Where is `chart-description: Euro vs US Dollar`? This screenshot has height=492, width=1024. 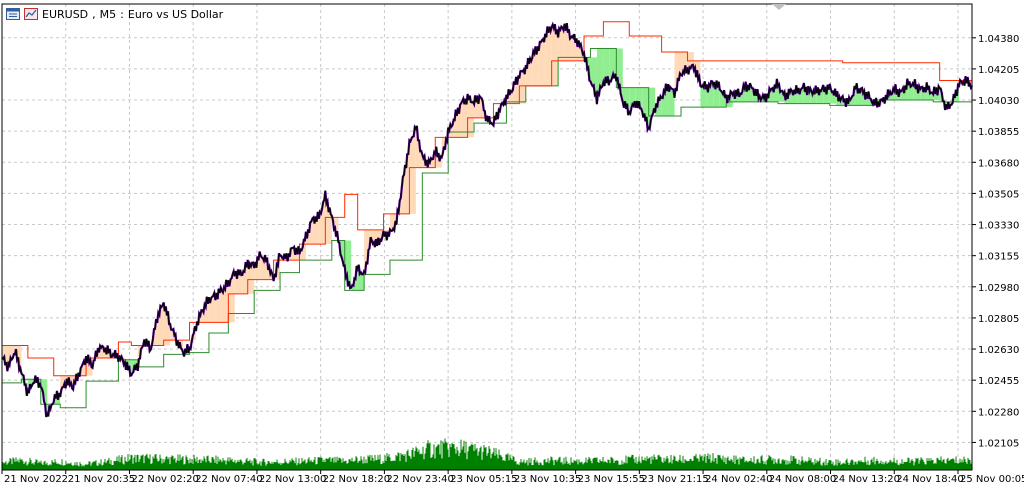 chart-description: Euro vs US Dollar is located at coordinates (175, 14).